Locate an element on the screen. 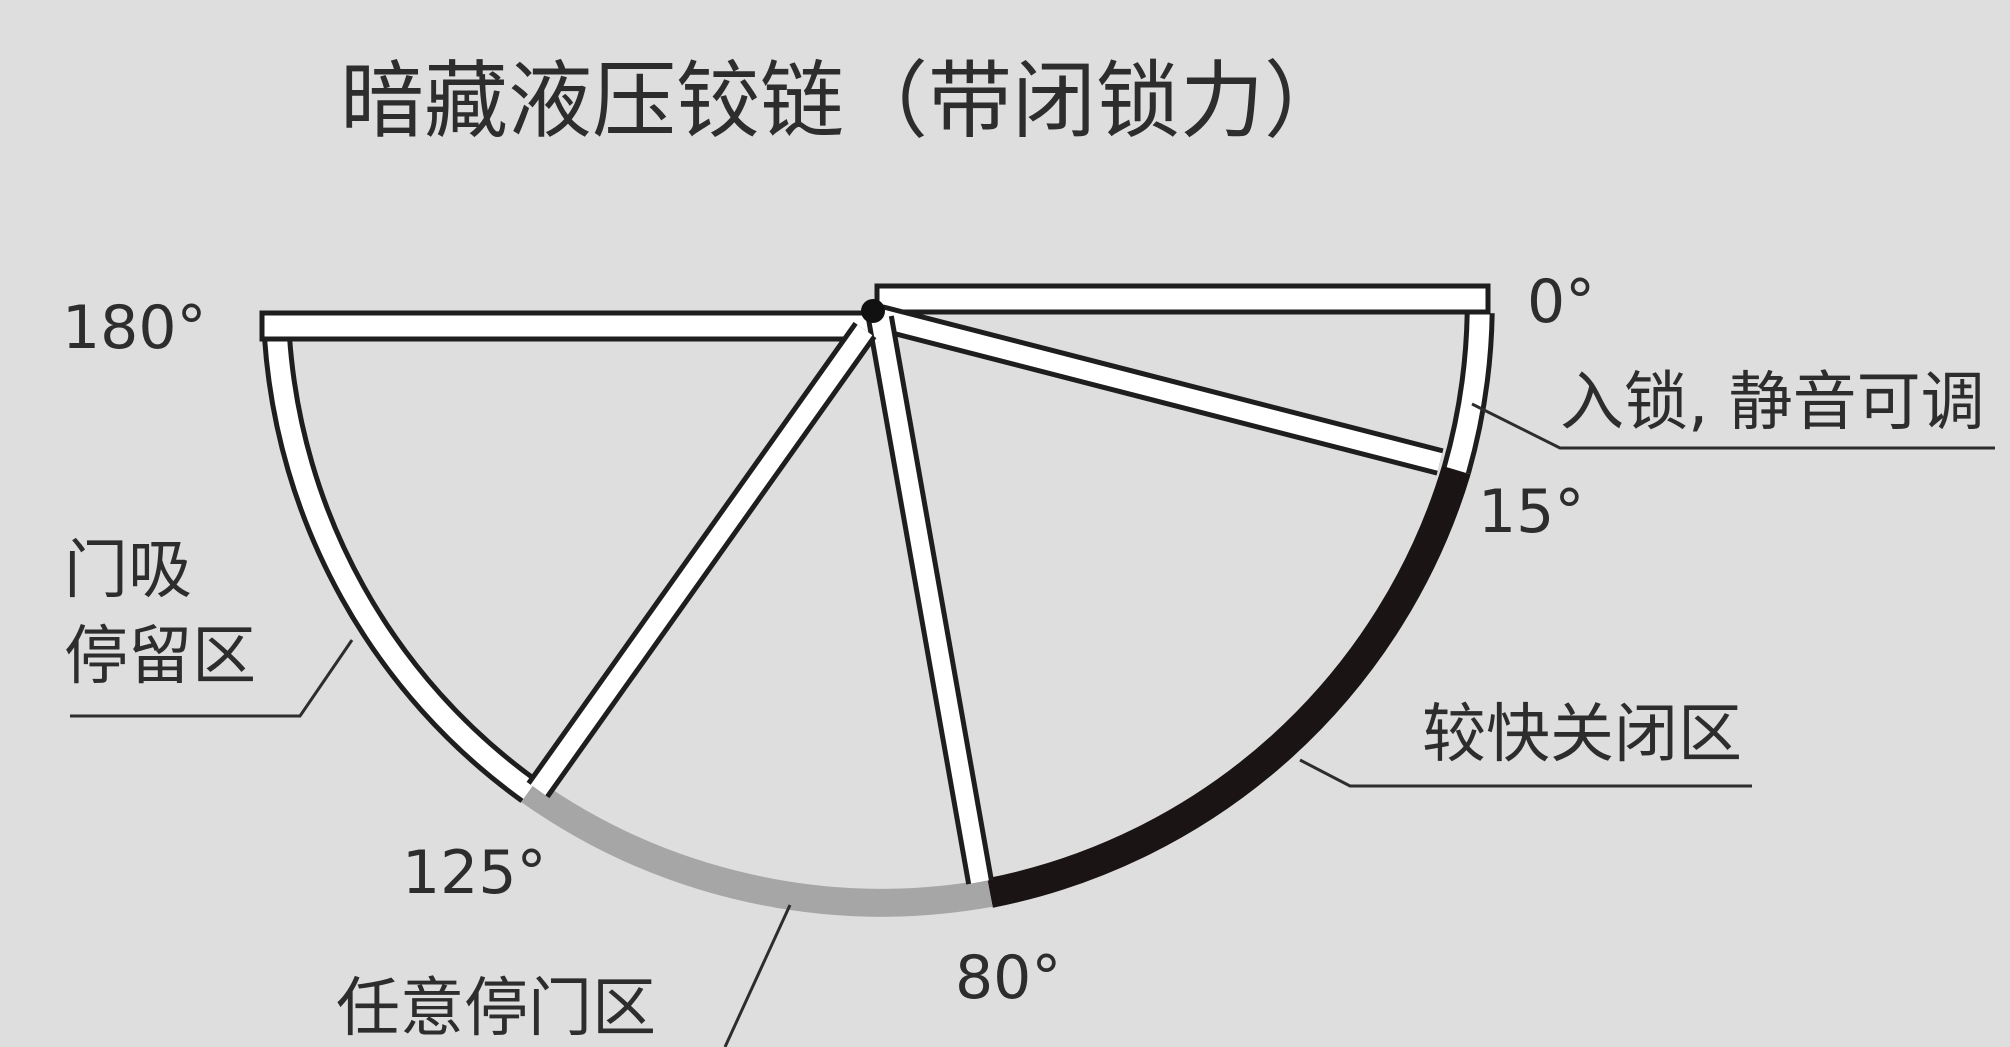 This screenshot has width=2010, height=1047. diagram-title: 暗藏液压铰链（带闭锁力） is located at coordinates (844, 101).